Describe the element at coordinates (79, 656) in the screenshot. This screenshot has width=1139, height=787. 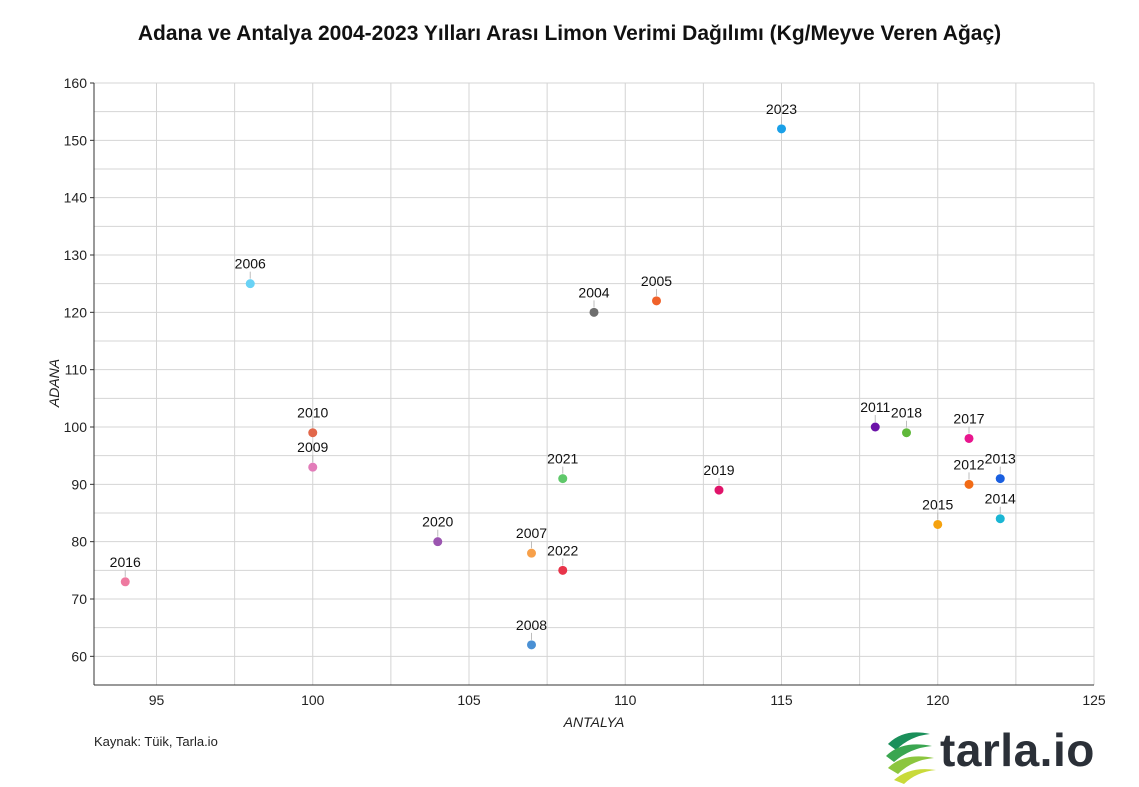
I see `y-tick-label: 60` at that location.